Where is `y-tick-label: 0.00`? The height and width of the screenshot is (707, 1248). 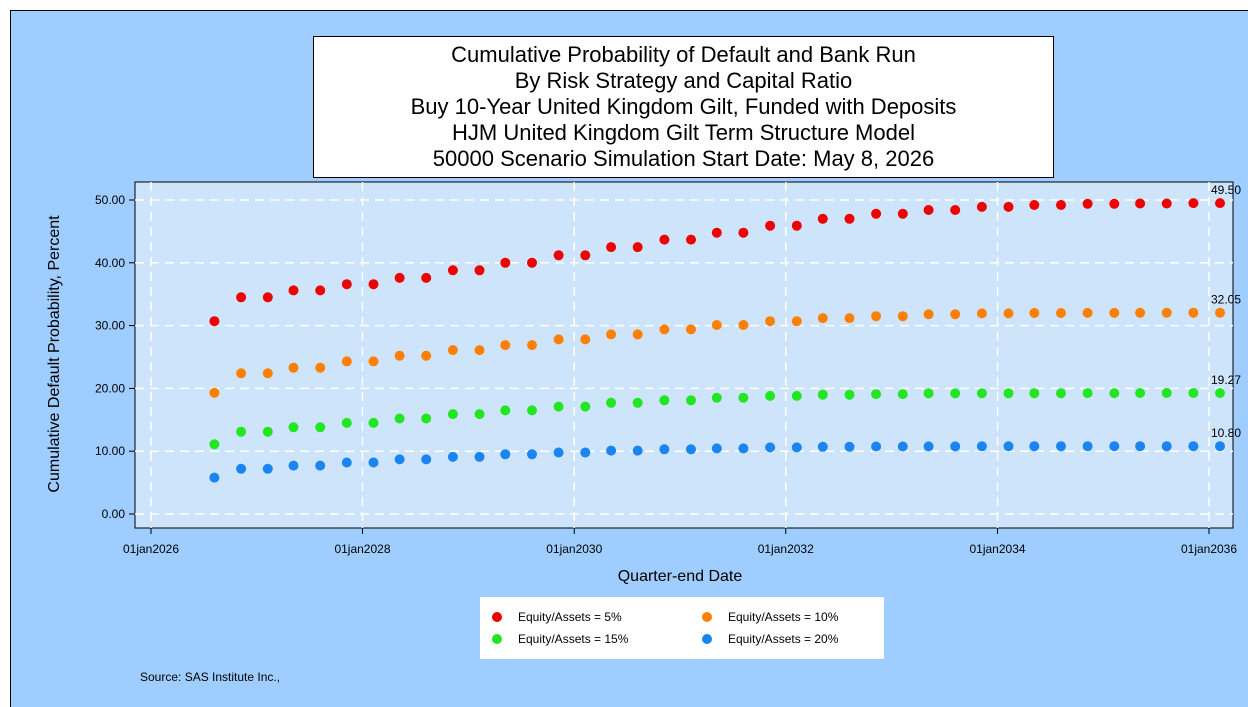
y-tick-label: 0.00 is located at coordinates (114, 514).